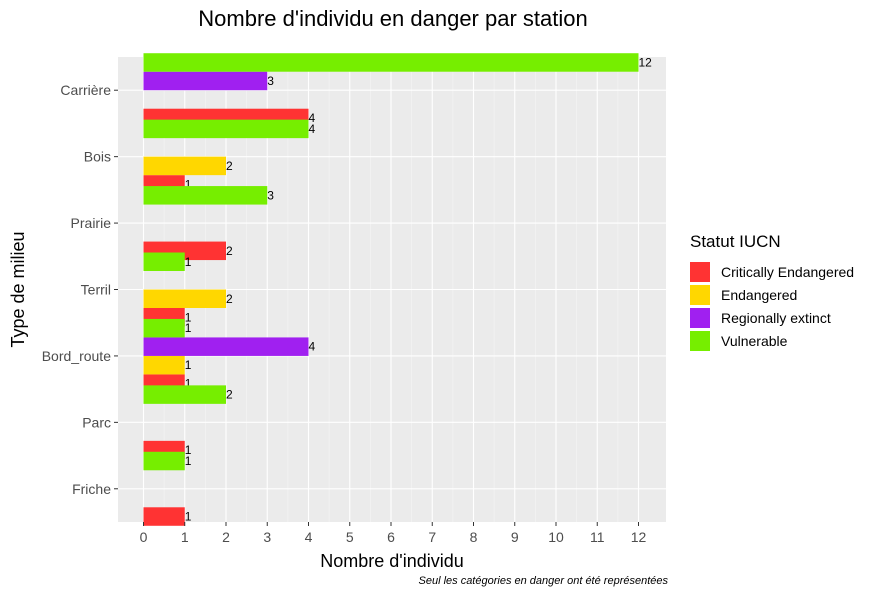 This screenshot has width=886, height=596. I want to click on legend-title: Statut IUCN, so click(735, 241).